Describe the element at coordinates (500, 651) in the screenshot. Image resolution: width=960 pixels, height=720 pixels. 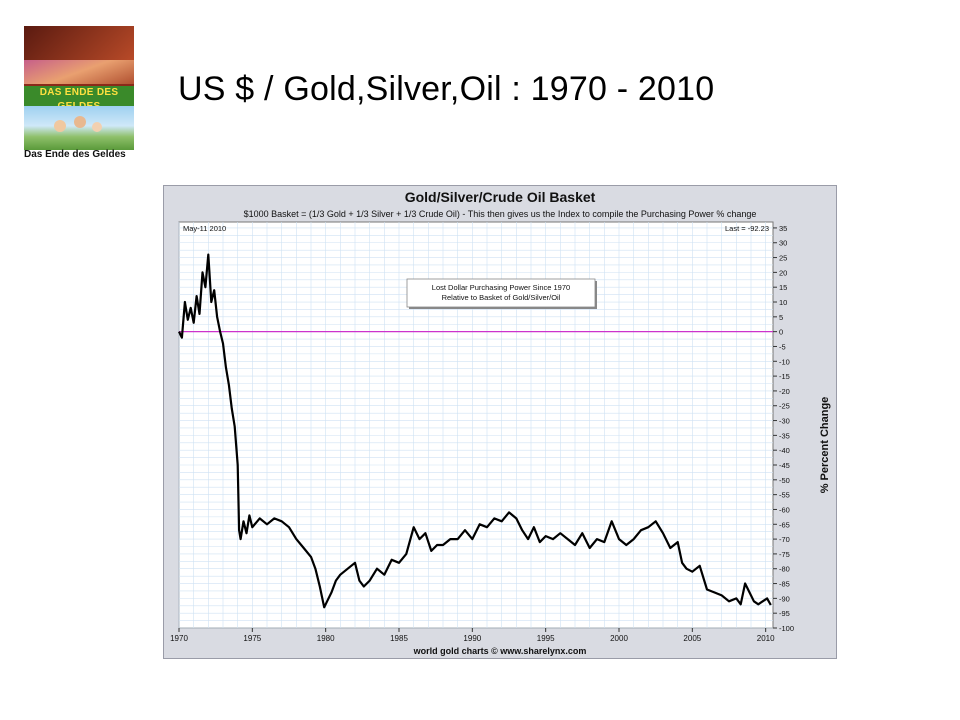
I see `chart-footer: world gold charts © www.sharelynx.com` at that location.